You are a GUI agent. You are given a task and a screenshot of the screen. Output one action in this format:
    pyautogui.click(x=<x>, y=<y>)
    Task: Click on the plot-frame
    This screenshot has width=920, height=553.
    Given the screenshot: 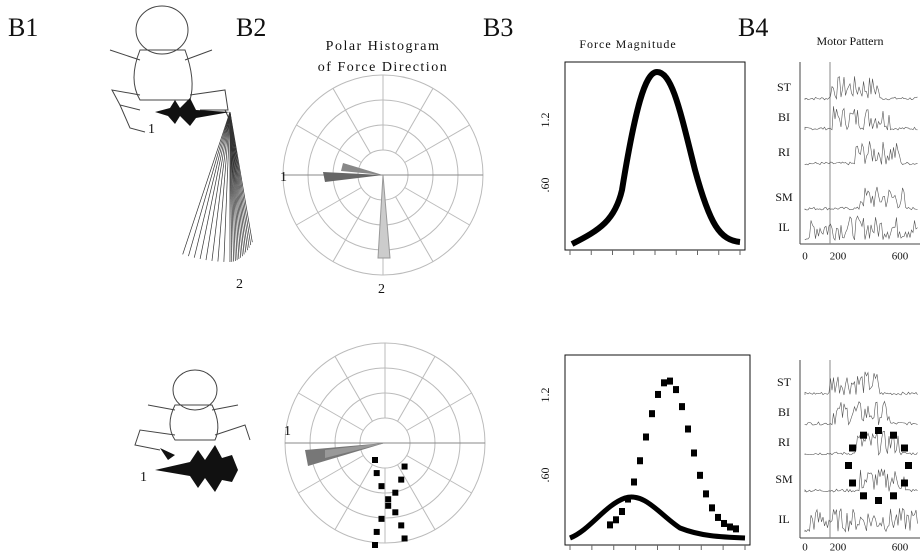 What is the action you would take?
    pyautogui.click(x=657, y=450)
    